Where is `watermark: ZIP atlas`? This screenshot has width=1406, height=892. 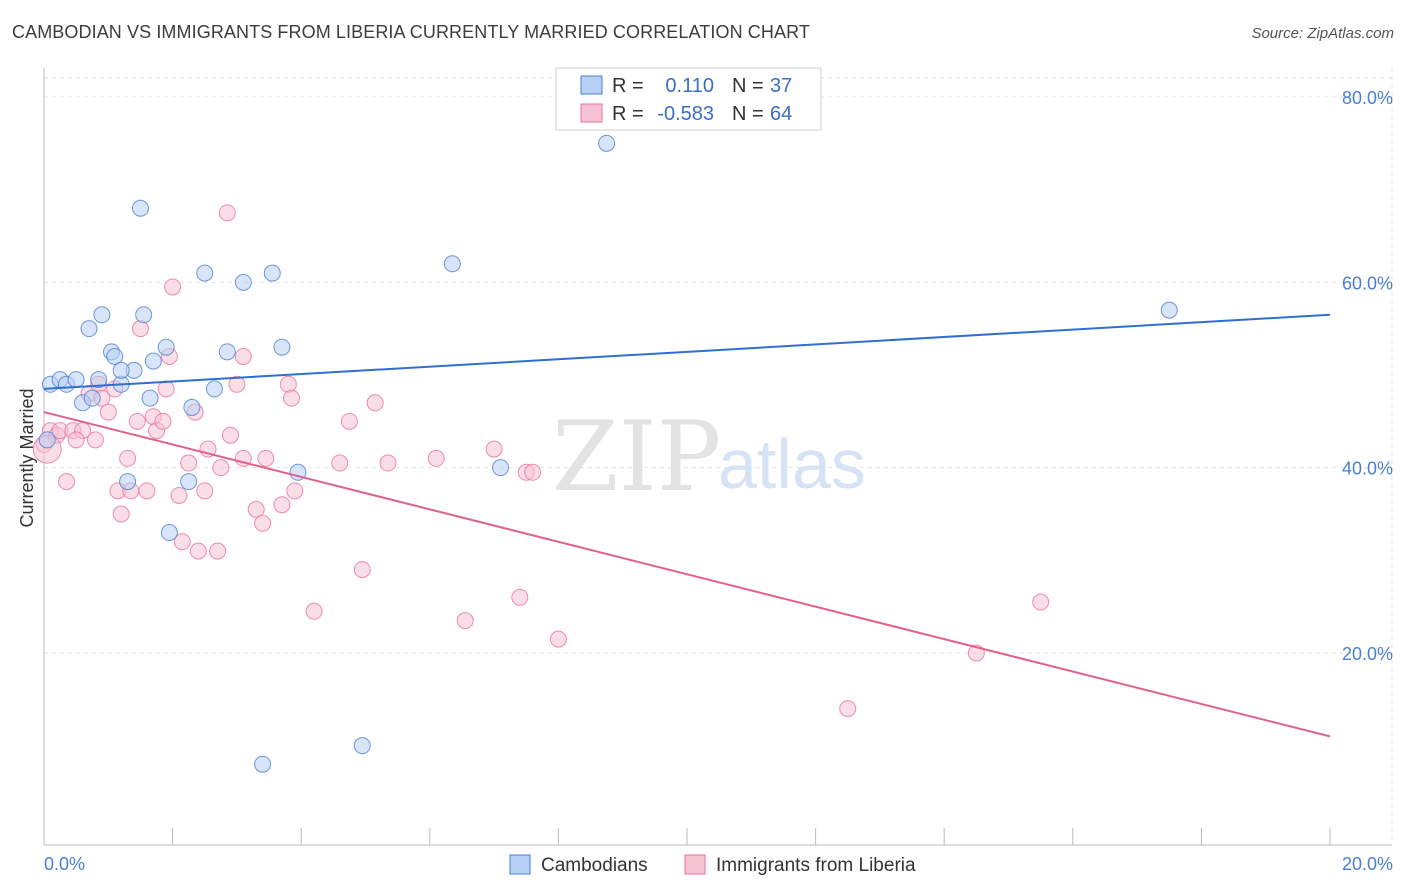
watermark: ZIP atlas is located at coordinates (709, 457).